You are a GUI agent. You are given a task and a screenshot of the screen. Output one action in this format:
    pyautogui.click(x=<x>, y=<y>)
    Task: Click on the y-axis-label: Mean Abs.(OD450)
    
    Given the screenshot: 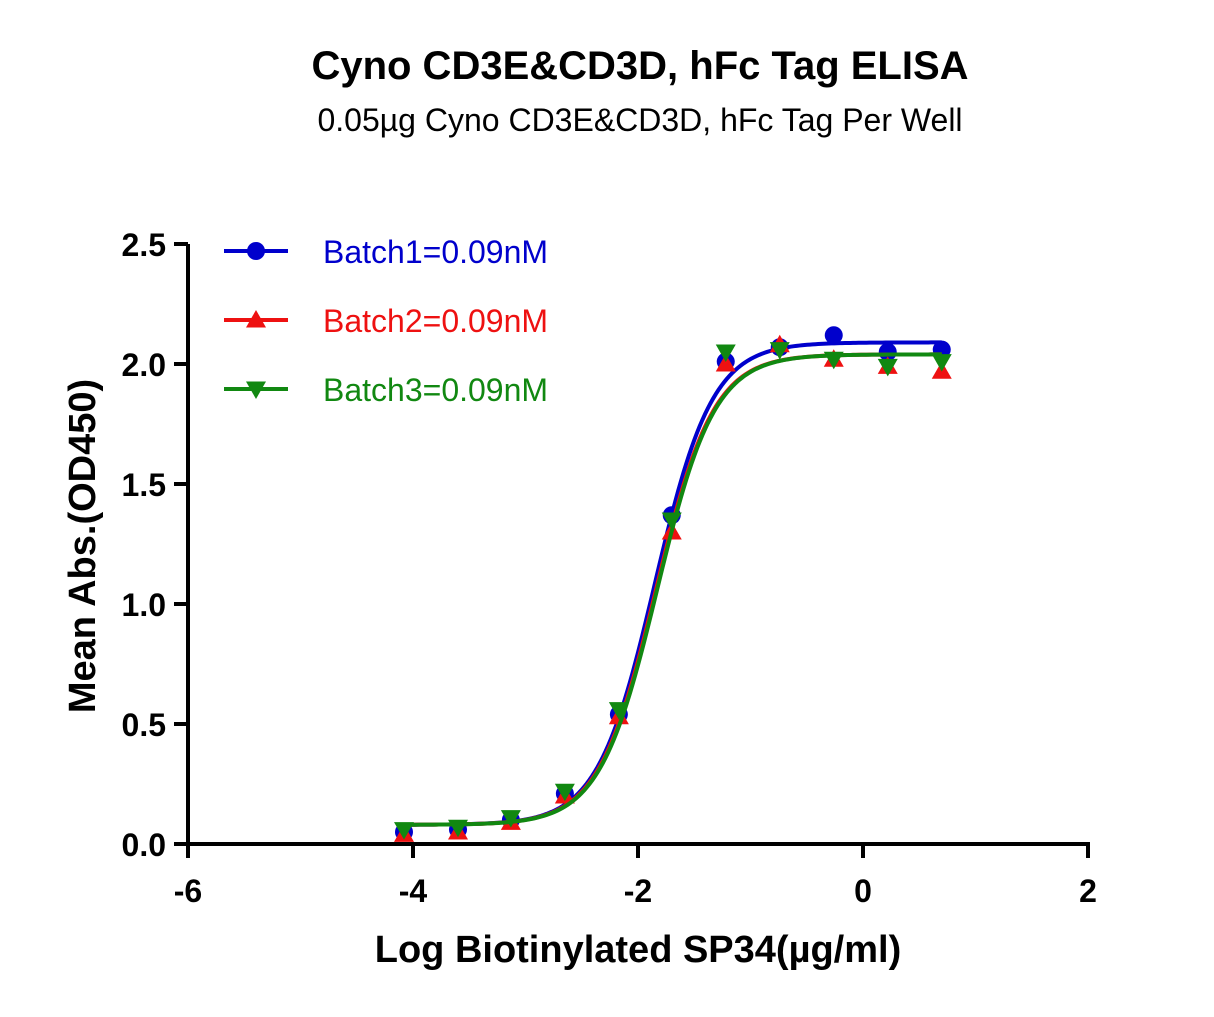 What is the action you would take?
    pyautogui.click(x=83, y=546)
    